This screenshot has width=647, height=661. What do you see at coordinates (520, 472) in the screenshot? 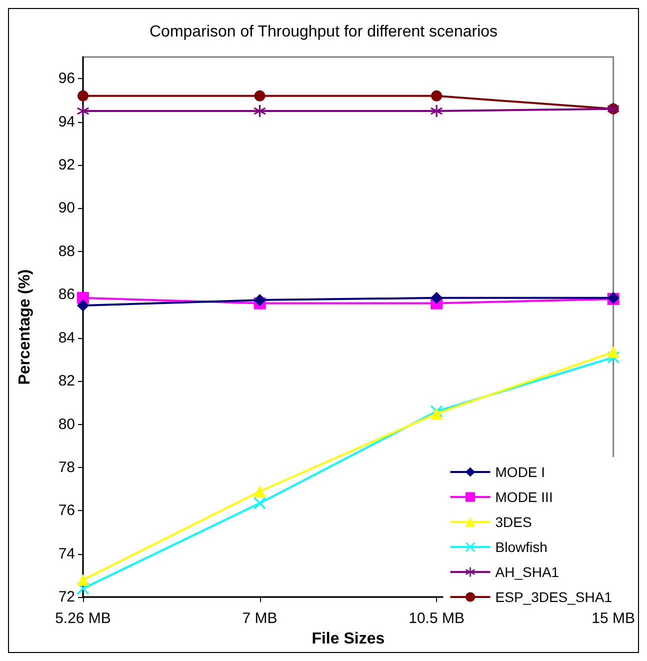
I see `legend-label: MODE I` at bounding box center [520, 472].